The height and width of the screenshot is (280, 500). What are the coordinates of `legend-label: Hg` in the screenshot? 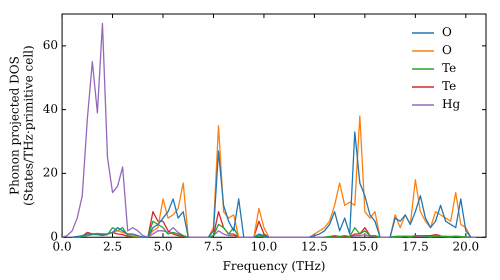 It's located at (451, 104).